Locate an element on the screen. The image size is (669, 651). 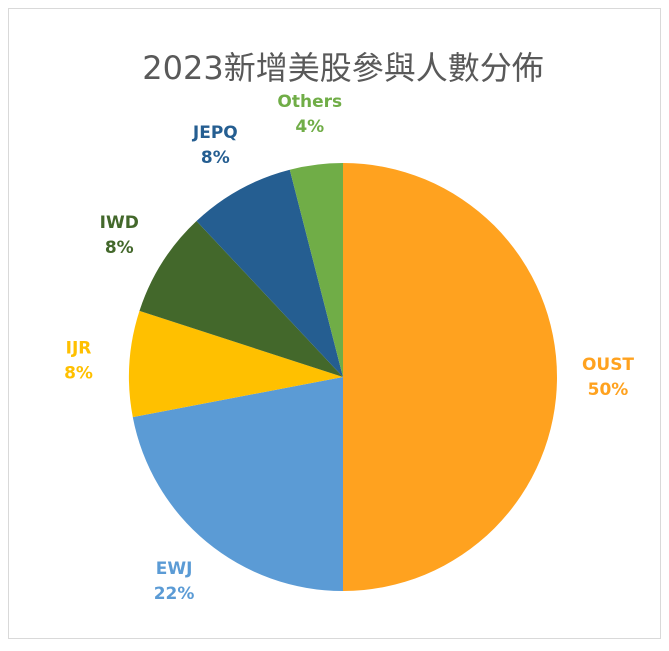
slice-label: JEPQ is located at coordinates (215, 133).